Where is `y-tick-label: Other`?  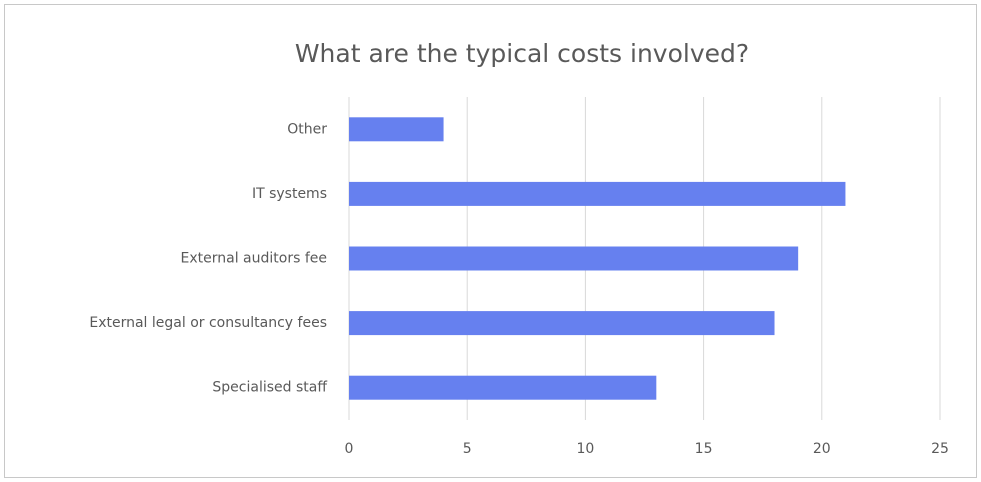 y-tick-label: Other is located at coordinates (307, 129).